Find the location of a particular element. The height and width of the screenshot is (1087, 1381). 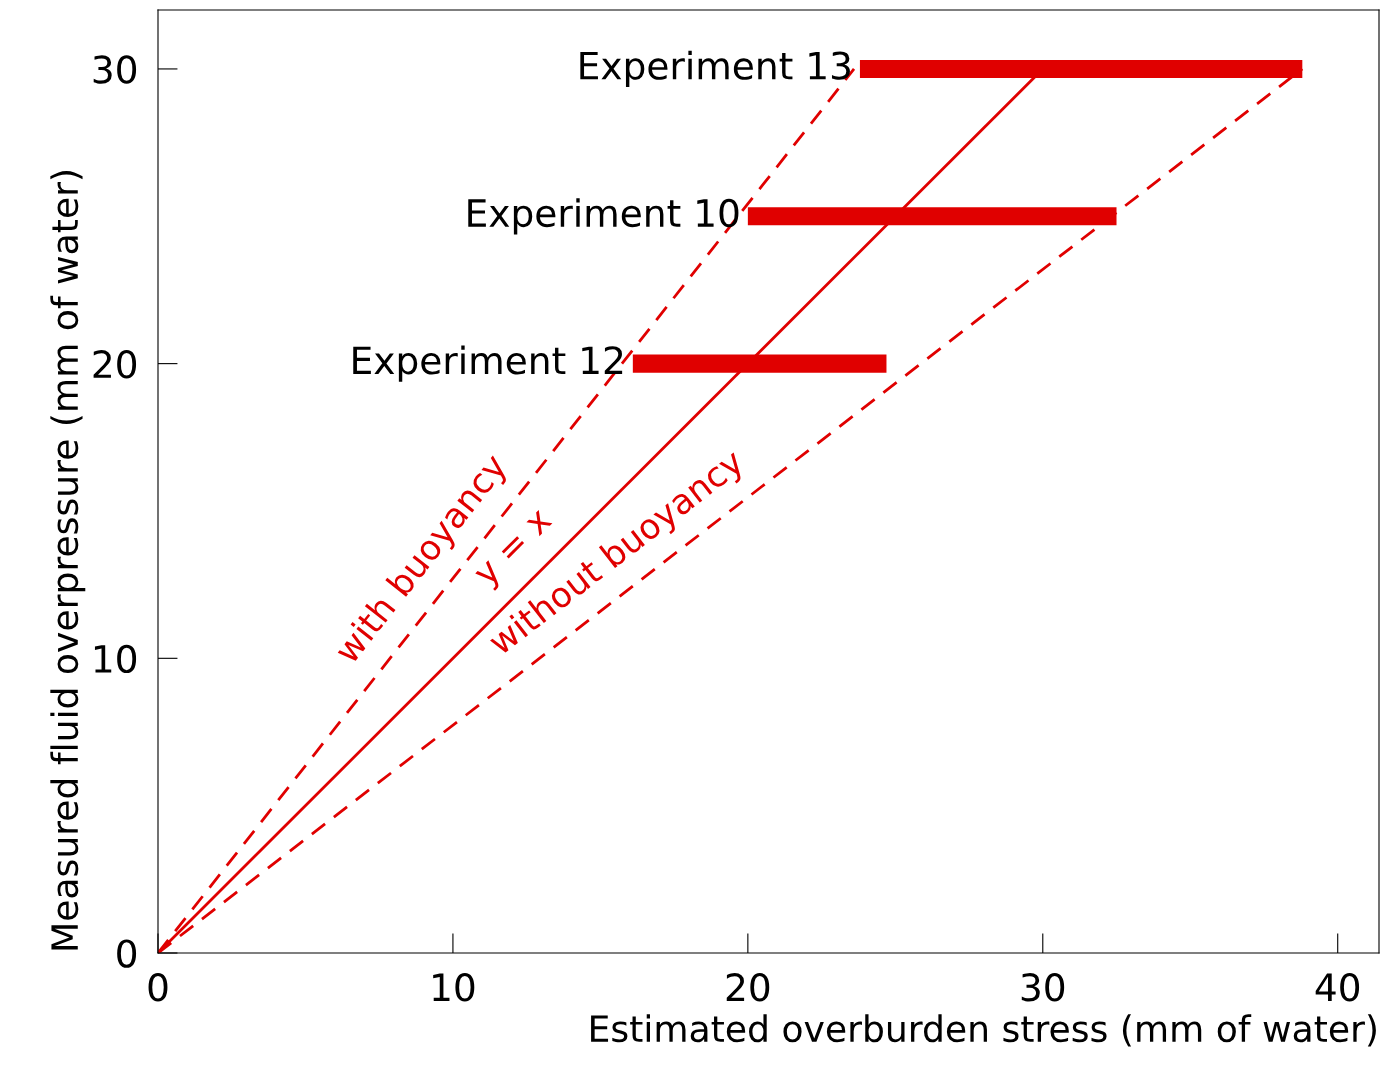

x-axis-title: Estimated overburden stress (mm of water) is located at coordinates (983, 1030).